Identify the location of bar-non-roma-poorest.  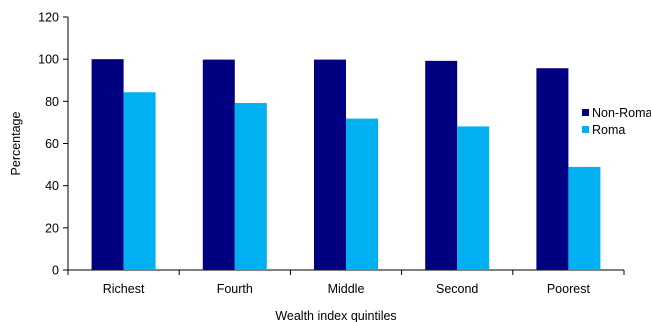
(552, 169).